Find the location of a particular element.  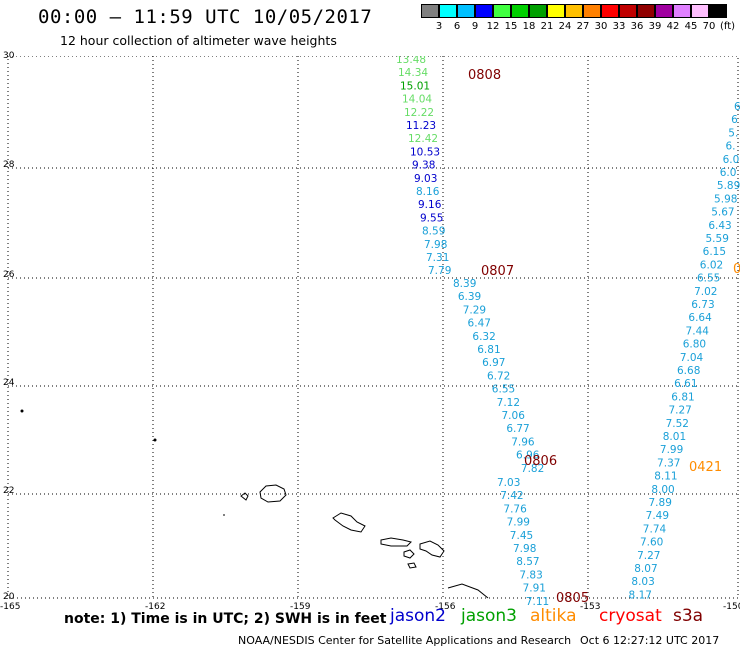

island-molokai is located at coordinates (396, 542).